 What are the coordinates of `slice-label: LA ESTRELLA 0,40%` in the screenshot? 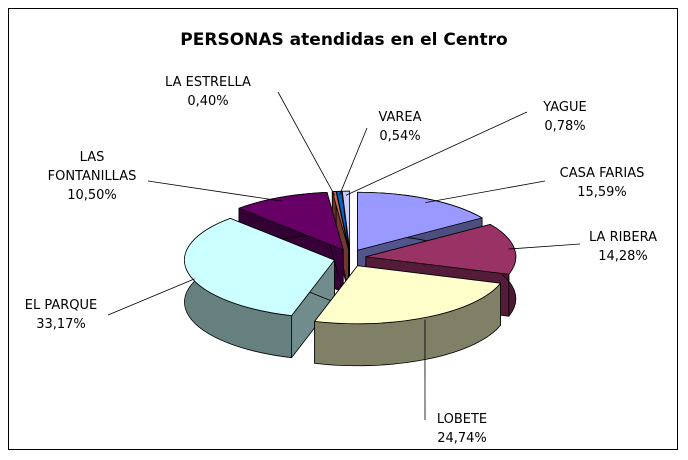 It's located at (208, 92).